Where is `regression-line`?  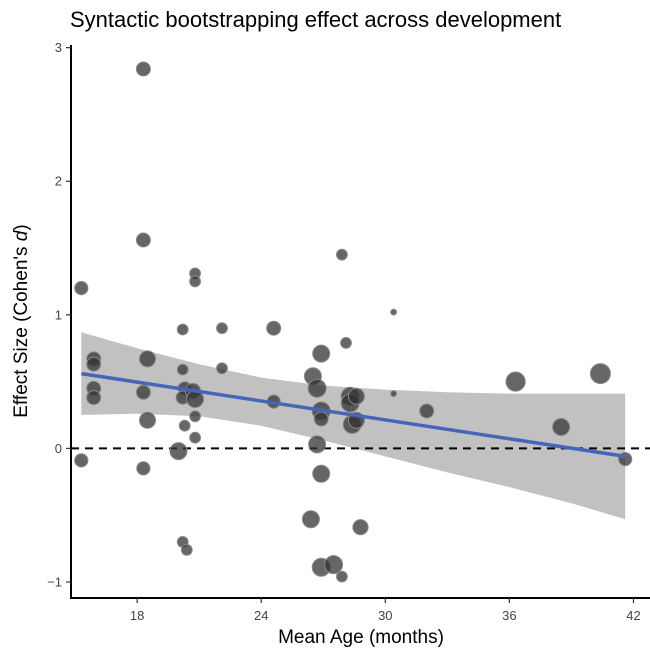 regression-line is located at coordinates (353, 415).